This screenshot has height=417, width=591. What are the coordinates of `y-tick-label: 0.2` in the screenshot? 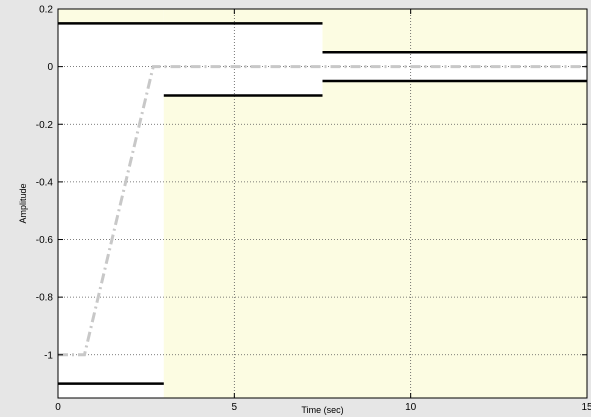 It's located at (46, 10).